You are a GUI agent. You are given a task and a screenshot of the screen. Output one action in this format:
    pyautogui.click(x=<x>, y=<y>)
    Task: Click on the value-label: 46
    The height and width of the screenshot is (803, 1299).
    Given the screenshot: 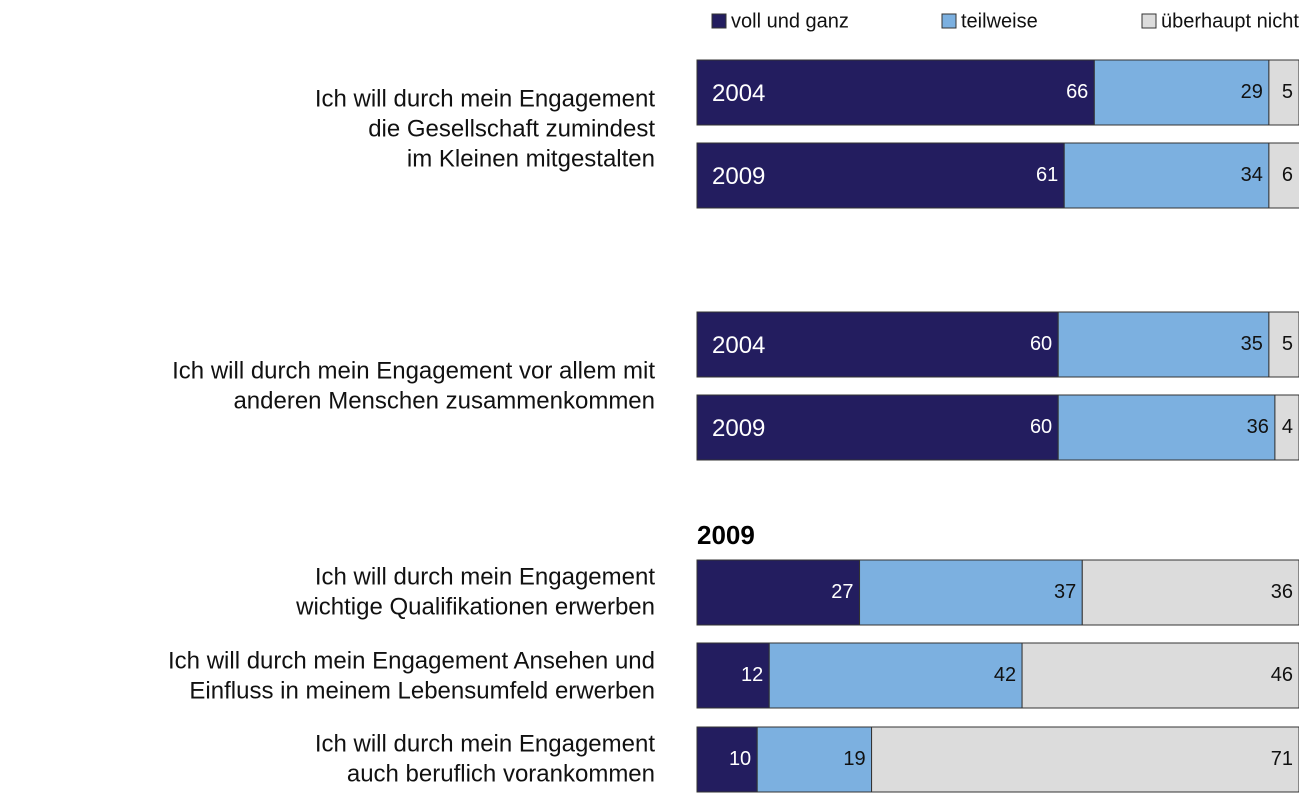 What is the action you would take?
    pyautogui.click(x=1282, y=675)
    